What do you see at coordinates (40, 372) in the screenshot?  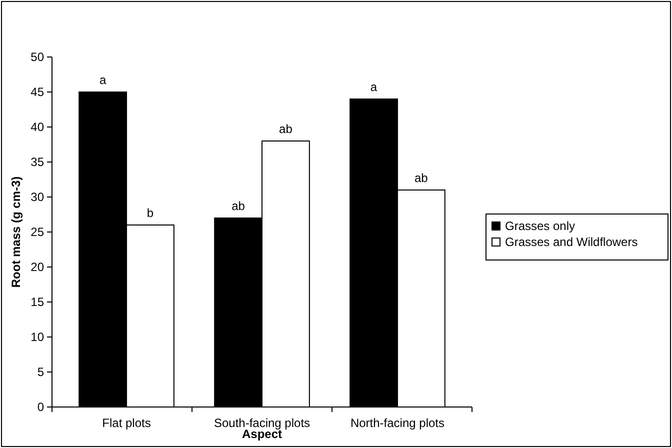 I see `y-tick-label: 5` at bounding box center [40, 372].